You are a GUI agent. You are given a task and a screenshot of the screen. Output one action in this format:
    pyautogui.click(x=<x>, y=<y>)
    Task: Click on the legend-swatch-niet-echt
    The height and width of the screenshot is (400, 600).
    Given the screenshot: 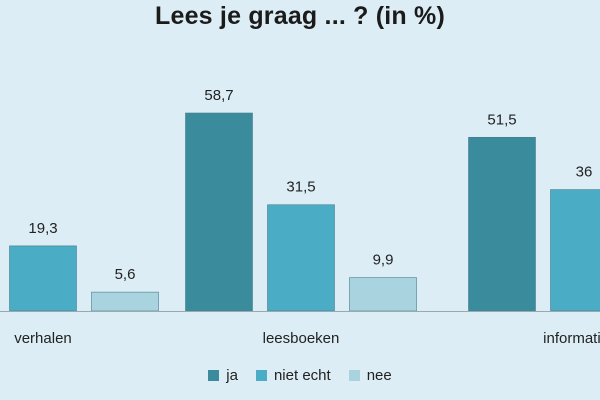 What is the action you would take?
    pyautogui.click(x=261, y=375)
    